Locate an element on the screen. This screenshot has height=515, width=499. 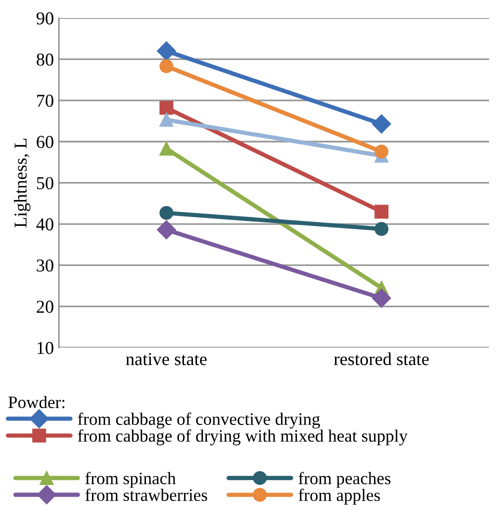
y-tick-label: 10 is located at coordinates (46, 348).